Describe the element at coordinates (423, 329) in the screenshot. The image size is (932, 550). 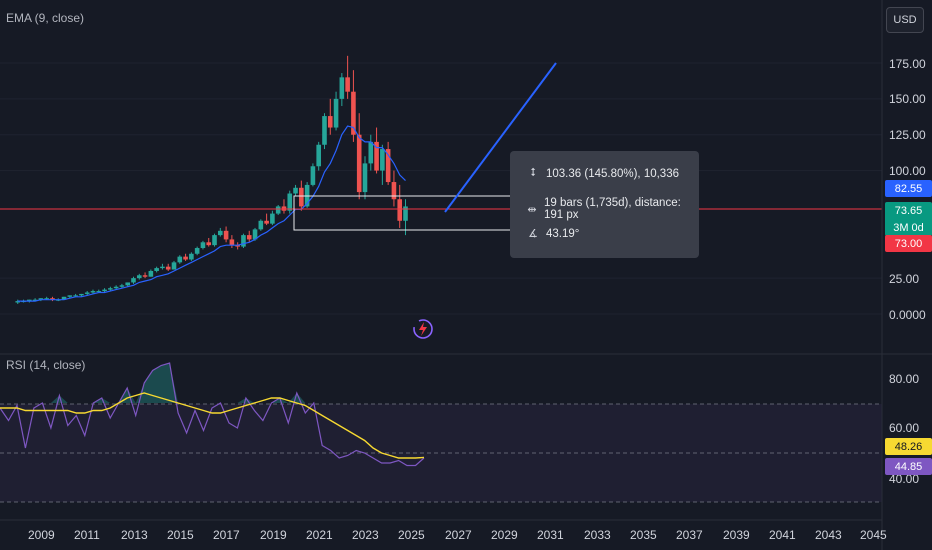
I see `lightning-icon` at that location.